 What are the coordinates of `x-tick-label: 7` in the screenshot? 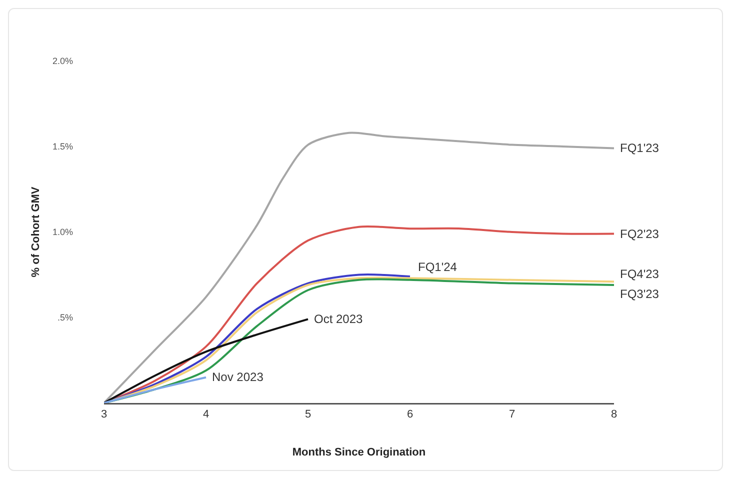 It's located at (512, 414).